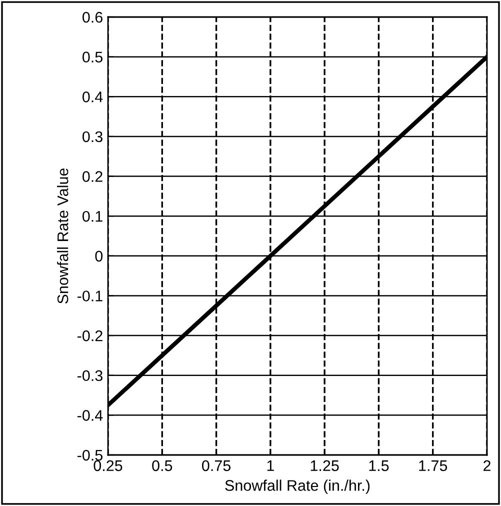  What do you see at coordinates (108, 466) in the screenshot?
I see `x-tick-label: 0.25` at bounding box center [108, 466].